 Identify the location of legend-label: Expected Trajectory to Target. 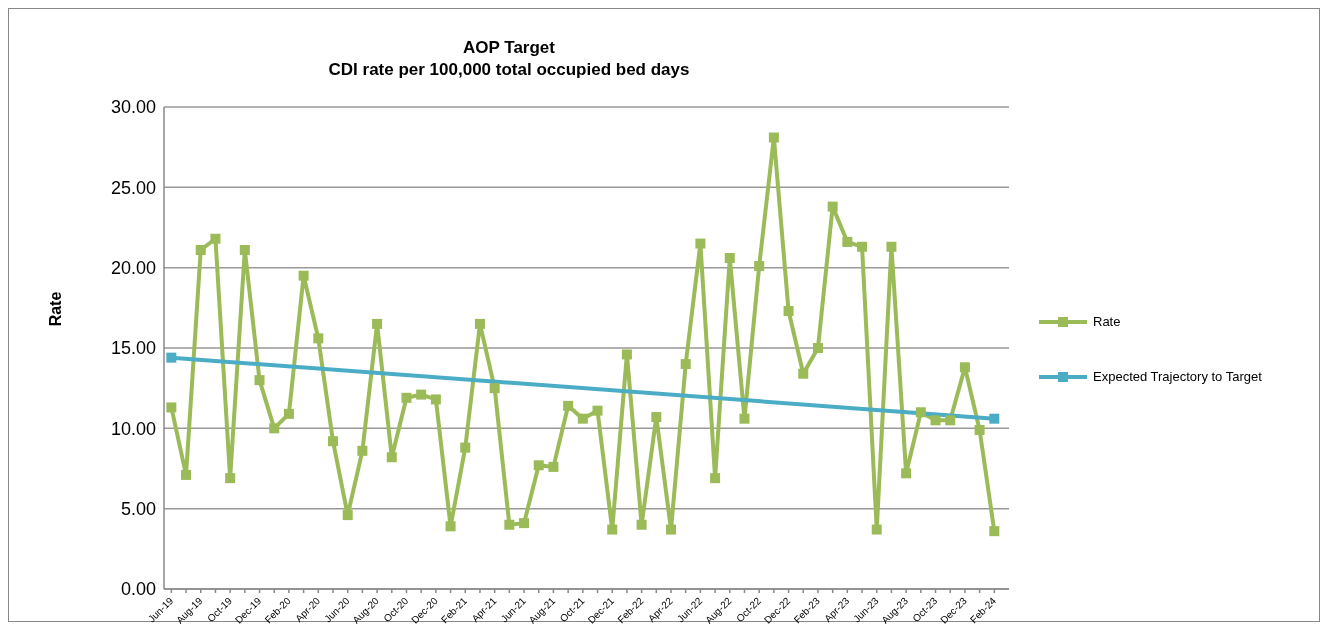
(1178, 376).